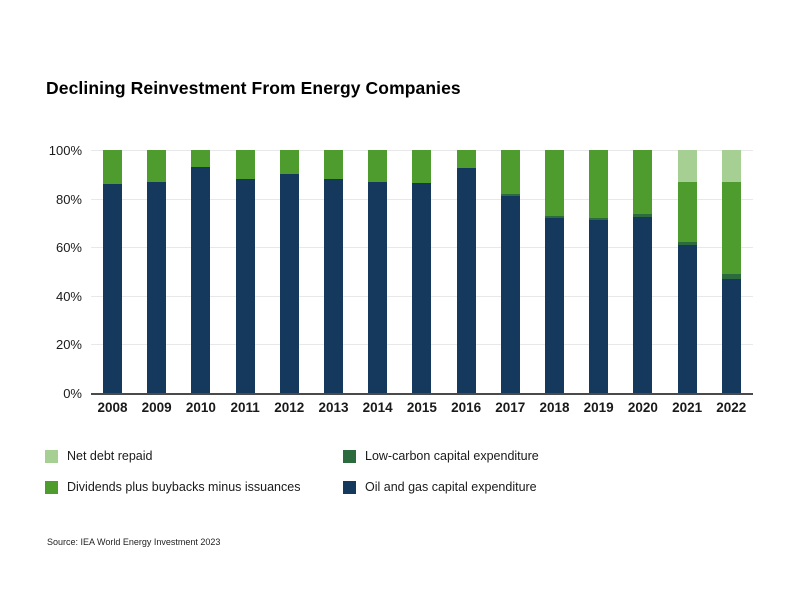 This screenshot has height=600, width=800. What do you see at coordinates (510, 407) in the screenshot?
I see `x-axis-label-2017: 2017` at bounding box center [510, 407].